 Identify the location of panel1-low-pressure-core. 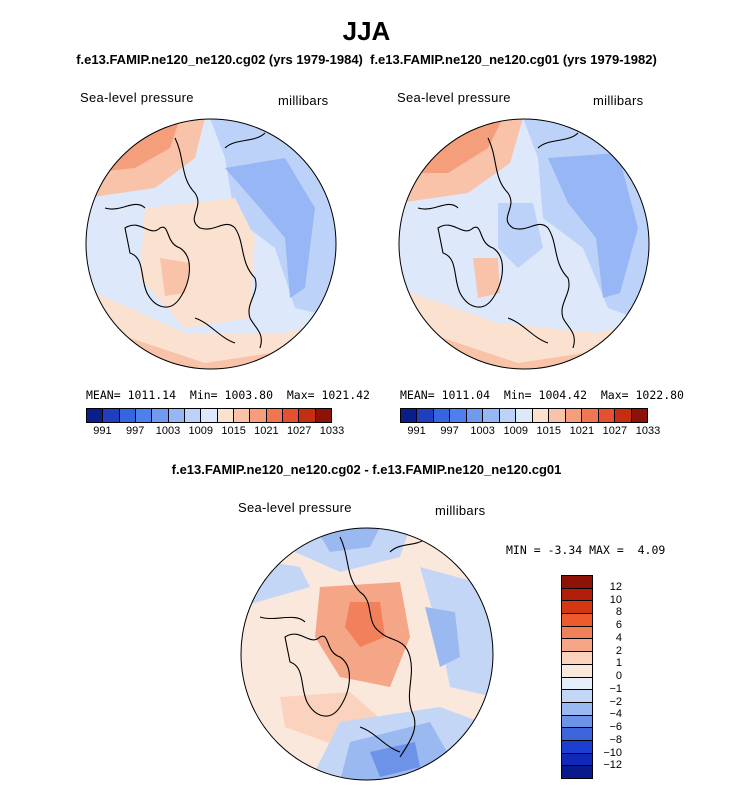
(270, 228).